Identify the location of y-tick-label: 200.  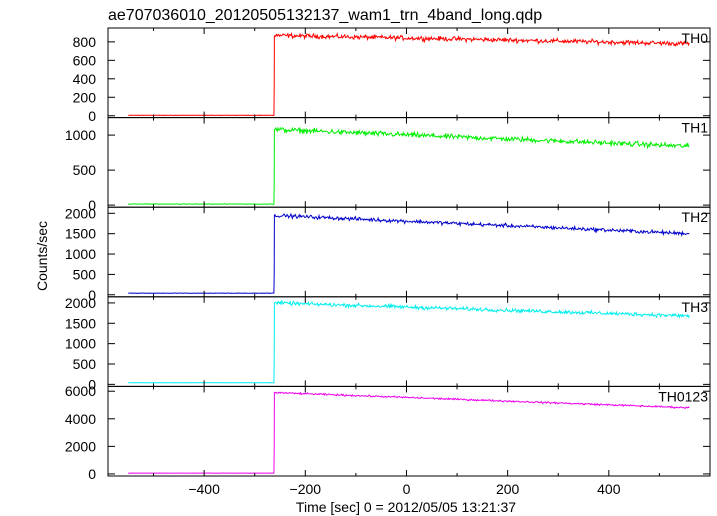
(85, 97).